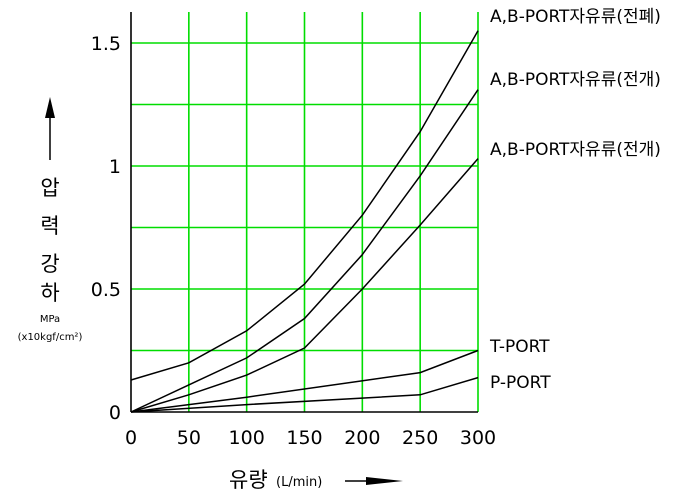 The image size is (698, 501). Describe the element at coordinates (49, 264) in the screenshot. I see `y-axis-title-char-3: 강` at that location.